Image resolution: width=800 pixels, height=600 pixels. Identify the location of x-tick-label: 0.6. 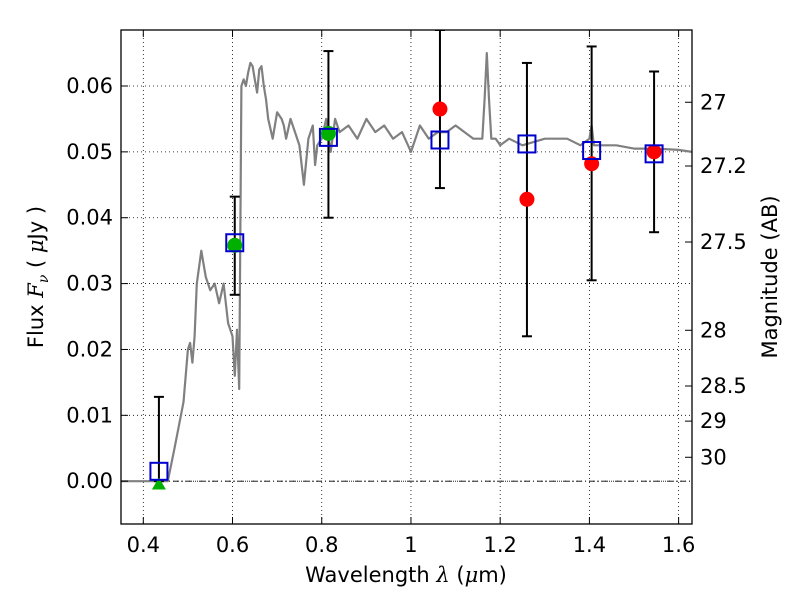
(232, 545).